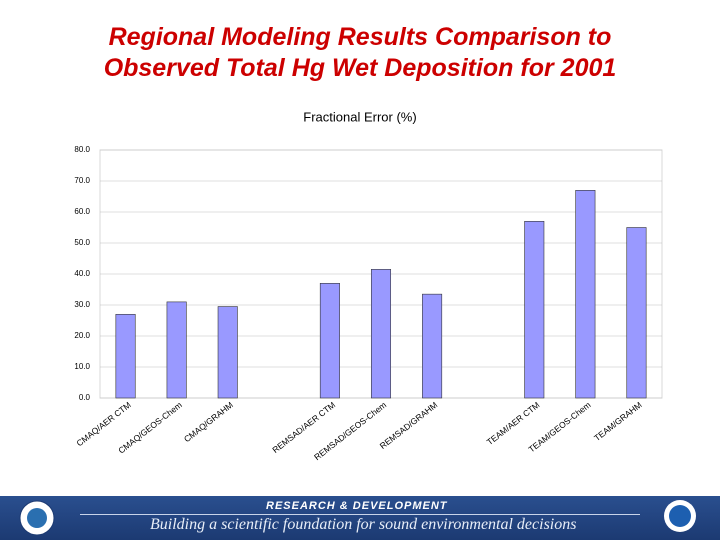  Describe the element at coordinates (82, 335) in the screenshot. I see `y-tick-label: 20.0` at that location.